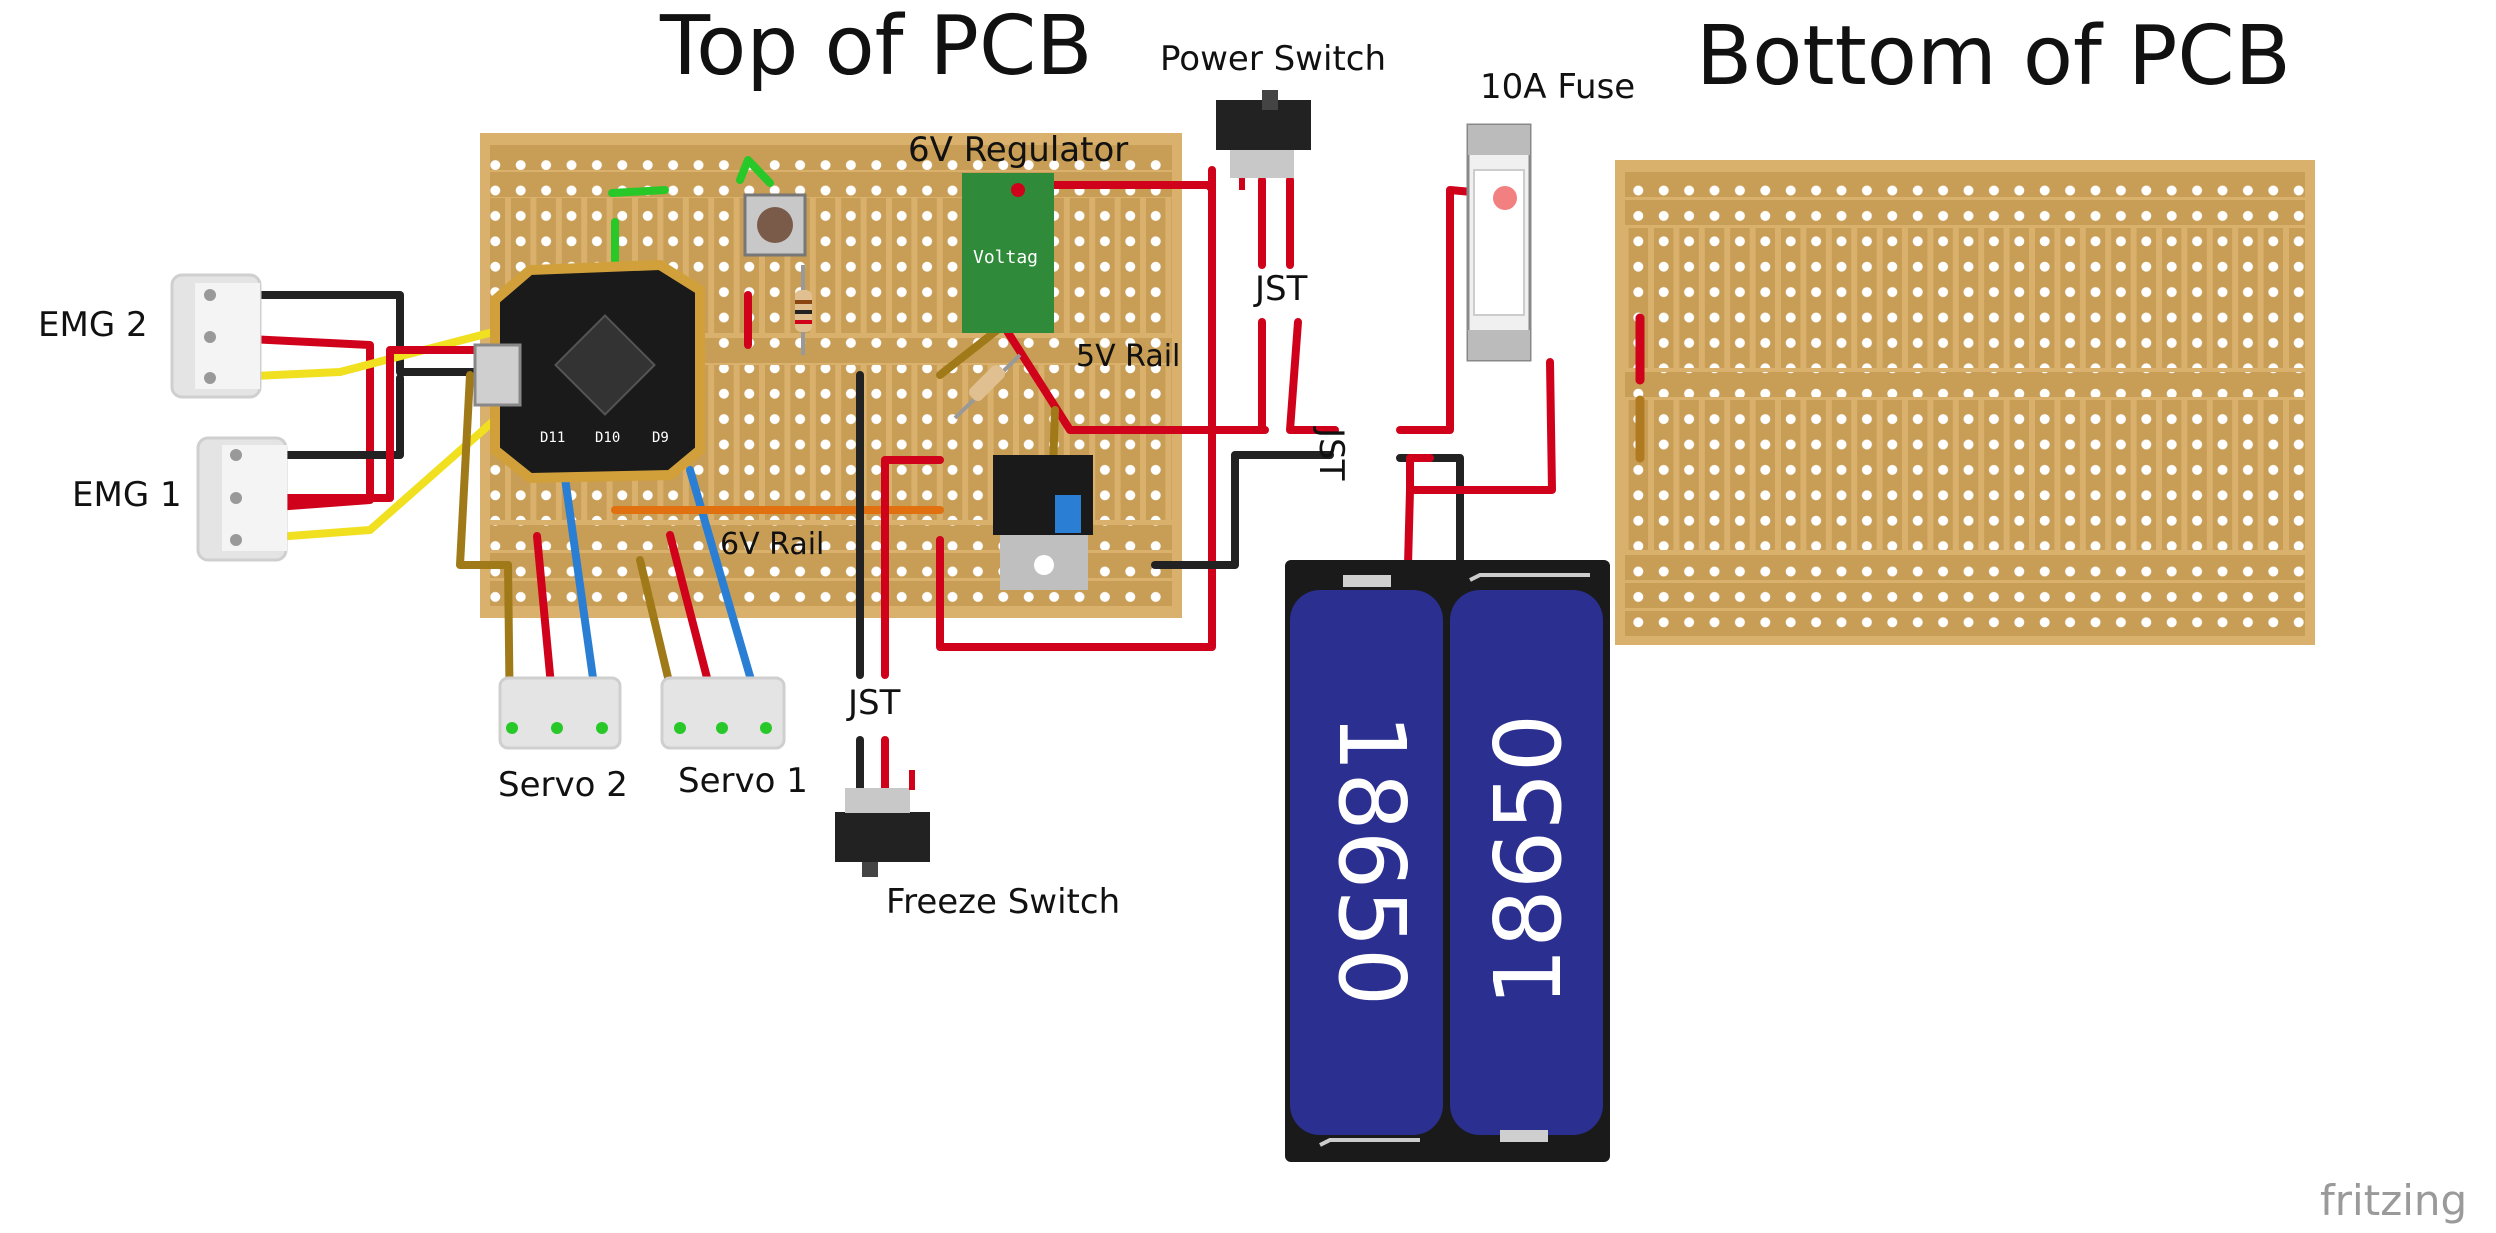  Describe the element at coordinates (242, 499) in the screenshot. I see `emg1-connector` at that location.